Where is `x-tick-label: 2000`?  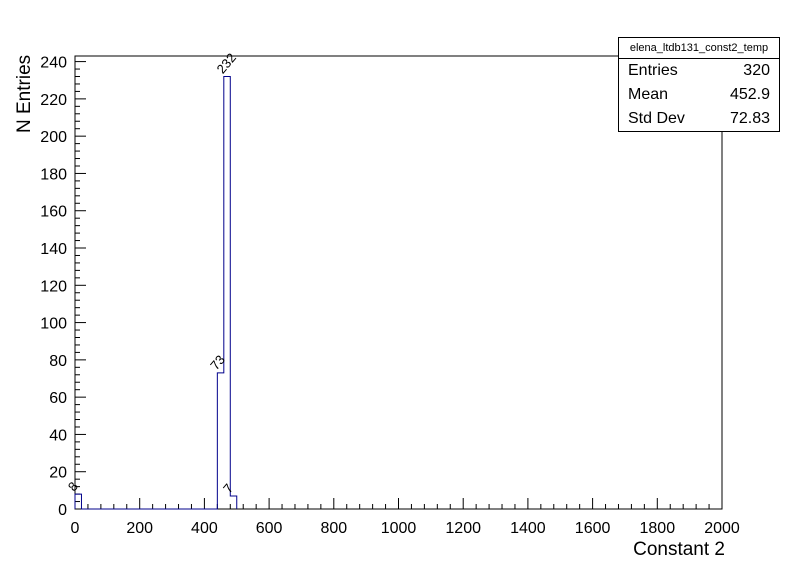
x-tick-label: 2000 is located at coordinates (722, 528).